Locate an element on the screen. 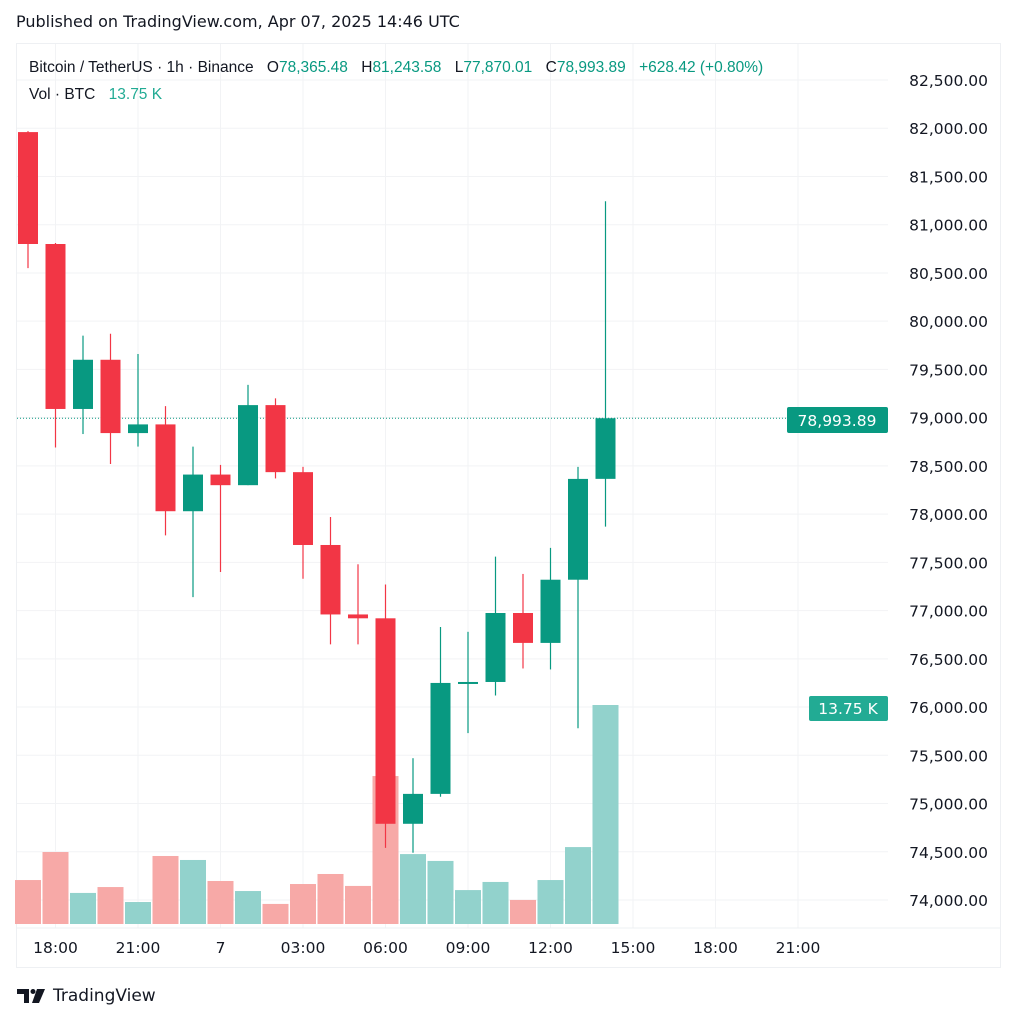 The width and height of the screenshot is (1017, 1024). high-label: H is located at coordinates (367, 67).